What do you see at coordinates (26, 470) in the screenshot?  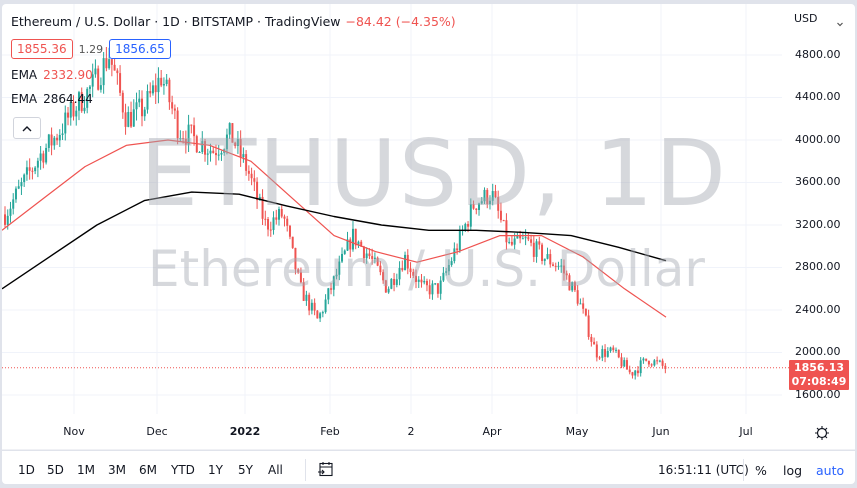 I see `range-button-1d: 1D` at bounding box center [26, 470].